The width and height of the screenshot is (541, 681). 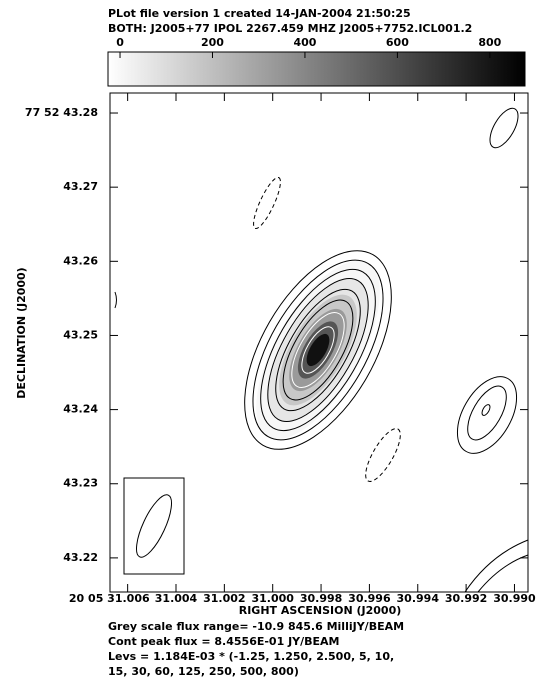 What do you see at coordinates (176, 598) in the screenshot?
I see `x-tick-label: 31.004` at bounding box center [176, 598].